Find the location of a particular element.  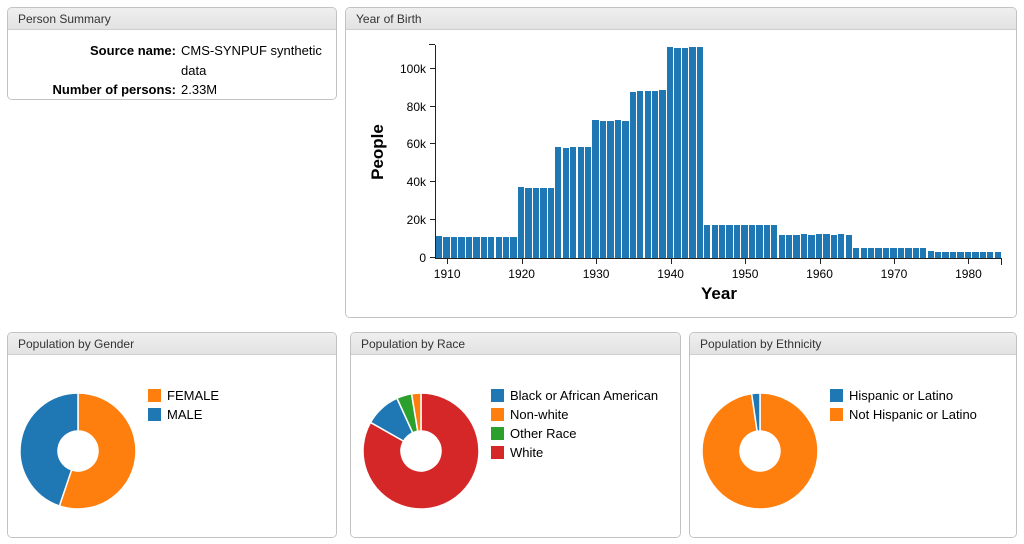

slice-white: White: 83.2% is located at coordinates (421, 451).